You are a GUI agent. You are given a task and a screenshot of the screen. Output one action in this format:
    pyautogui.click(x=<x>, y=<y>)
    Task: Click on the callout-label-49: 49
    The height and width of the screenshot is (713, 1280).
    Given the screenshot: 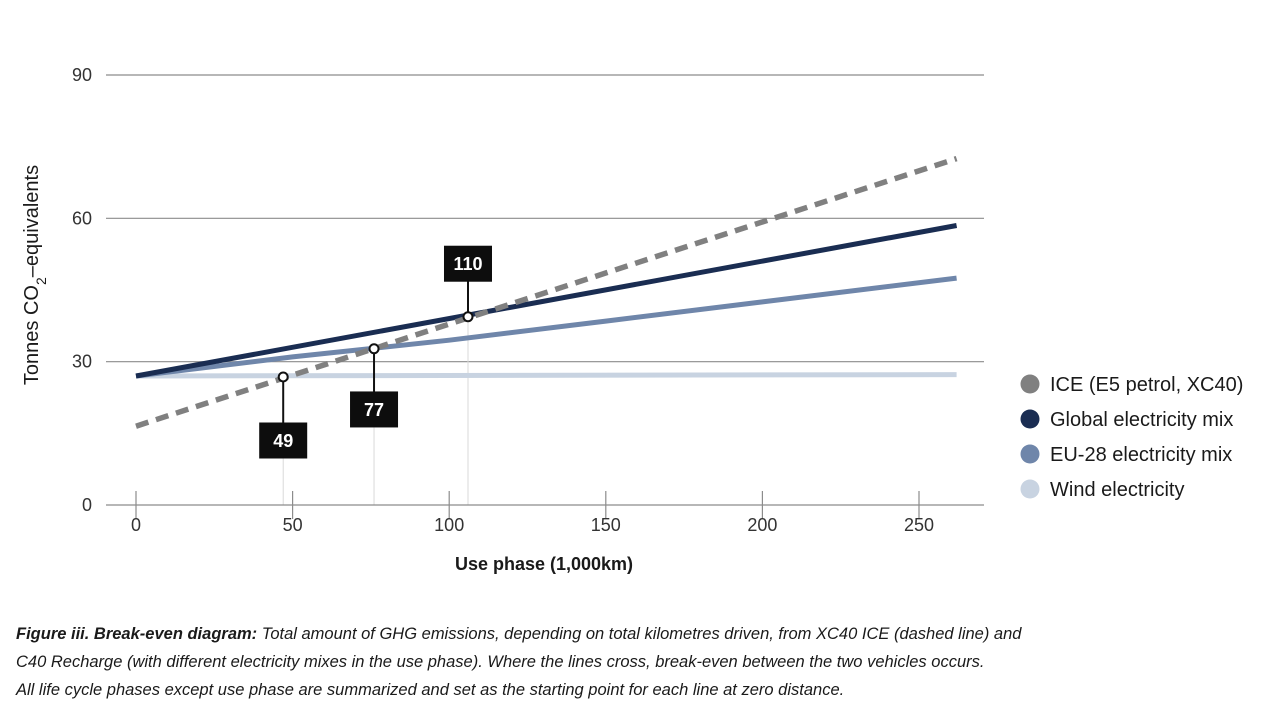 What is the action you would take?
    pyautogui.click(x=283, y=441)
    